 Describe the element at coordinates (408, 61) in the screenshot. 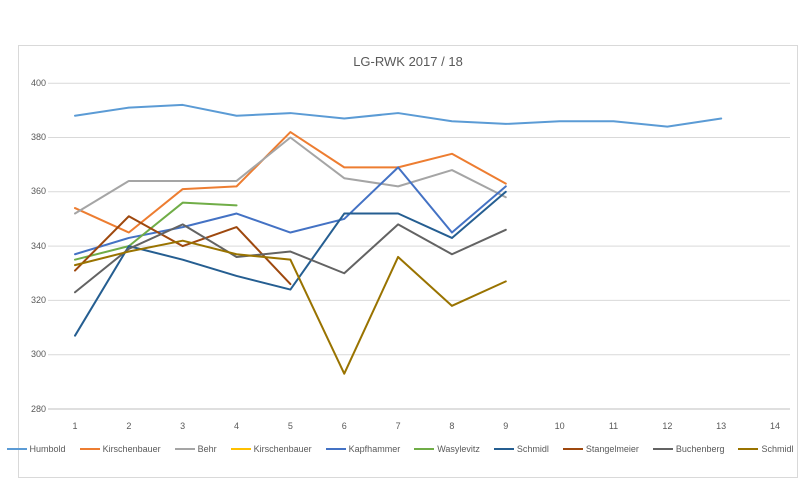

I see `chart-title: LG-RWK 2017 / 18` at that location.